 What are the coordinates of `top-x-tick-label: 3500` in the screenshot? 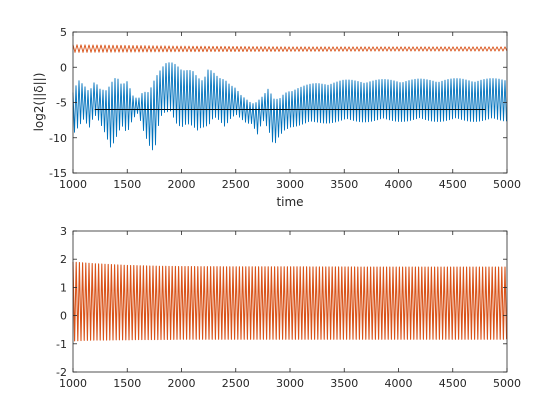 It's located at (344, 184).